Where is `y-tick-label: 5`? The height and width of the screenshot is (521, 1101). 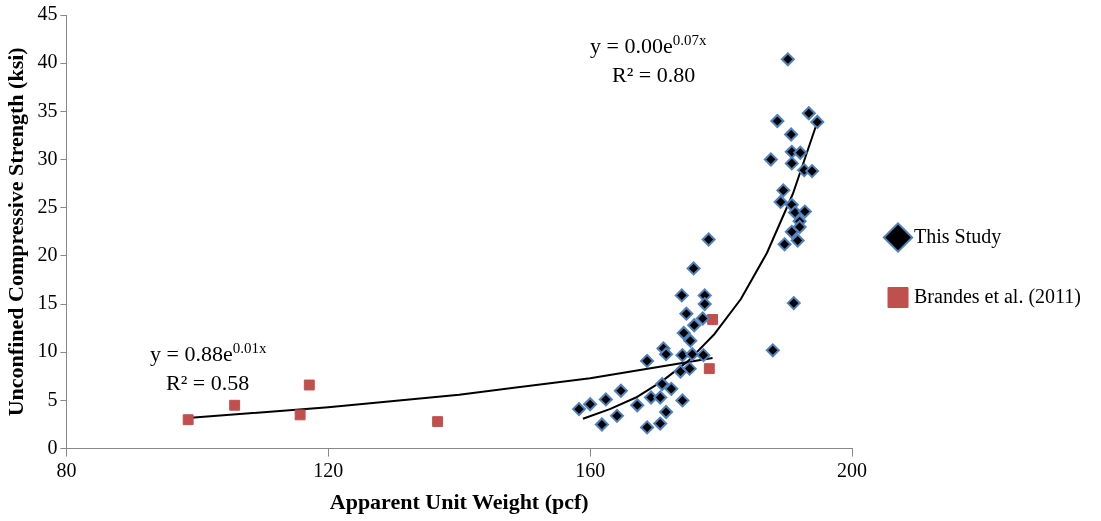 y-tick-label: 5 is located at coordinates (52, 398).